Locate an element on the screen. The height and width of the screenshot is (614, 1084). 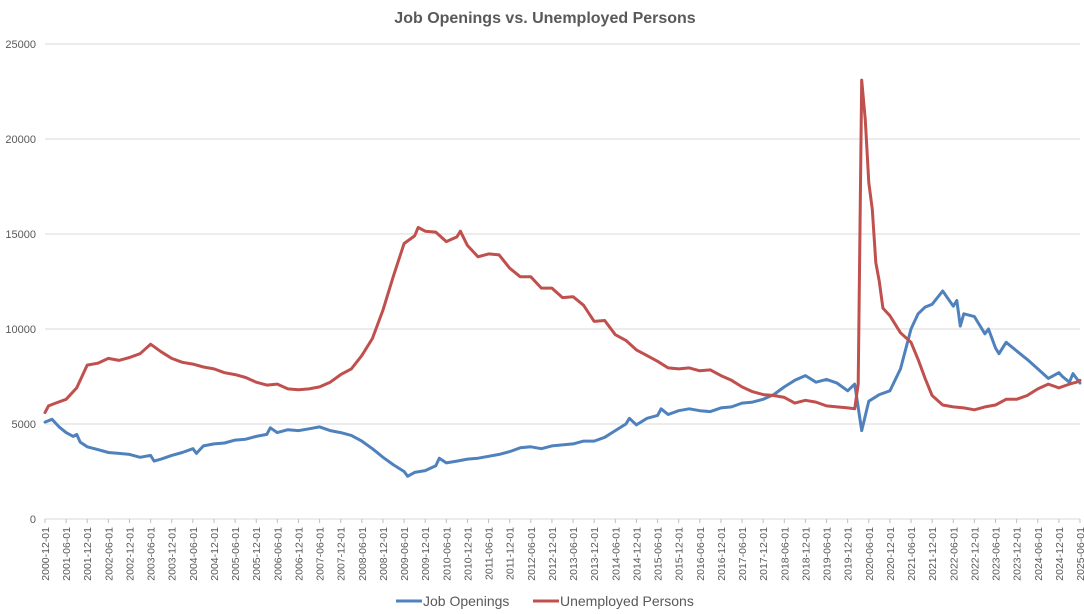
x-tick-label: 2010-12-01 is located at coordinates (468, 554).